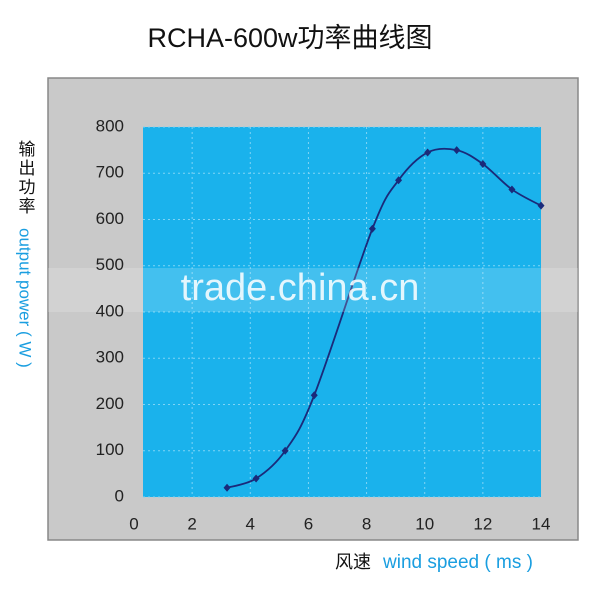 Image resolution: width=600 pixels, height=600 pixels. Describe the element at coordinates (110, 310) in the screenshot. I see `y-tick-label: 400` at that location.